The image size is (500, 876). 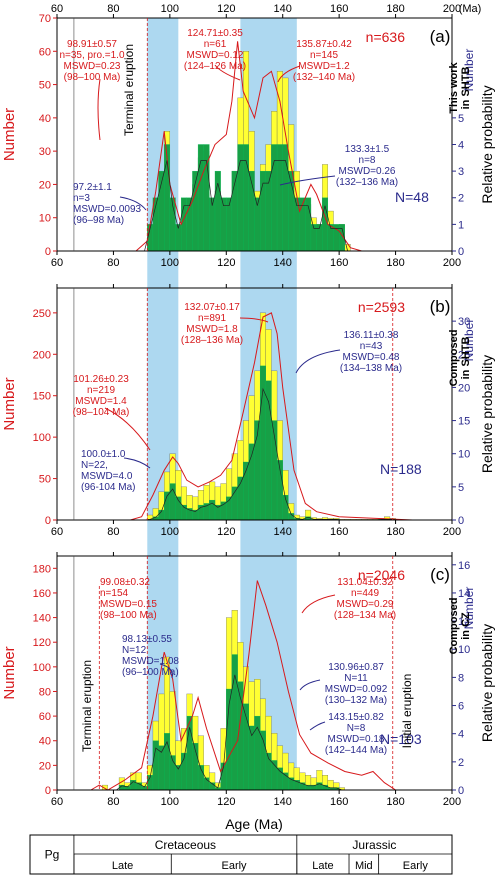 What do you see at coordinates (401, 739) in the screenshot?
I see `N-count-label: N=103` at bounding box center [401, 739].